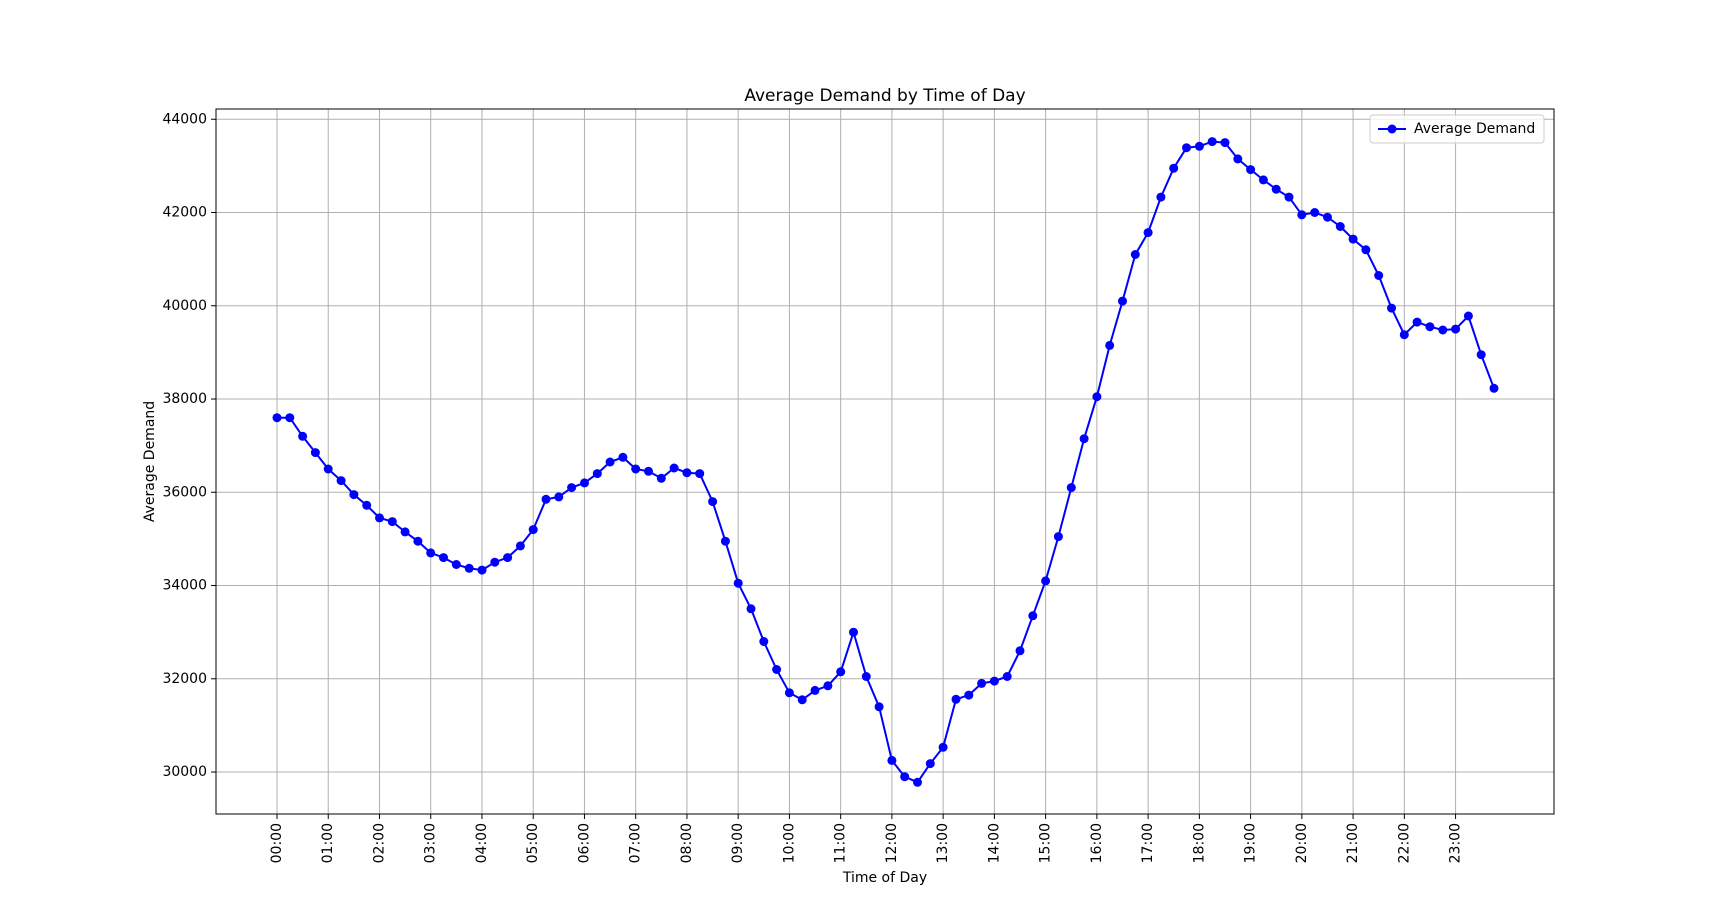 This screenshot has height=906, width=1709. Describe the element at coordinates (184, 119) in the screenshot. I see `y-tick-label: 44000` at that location.